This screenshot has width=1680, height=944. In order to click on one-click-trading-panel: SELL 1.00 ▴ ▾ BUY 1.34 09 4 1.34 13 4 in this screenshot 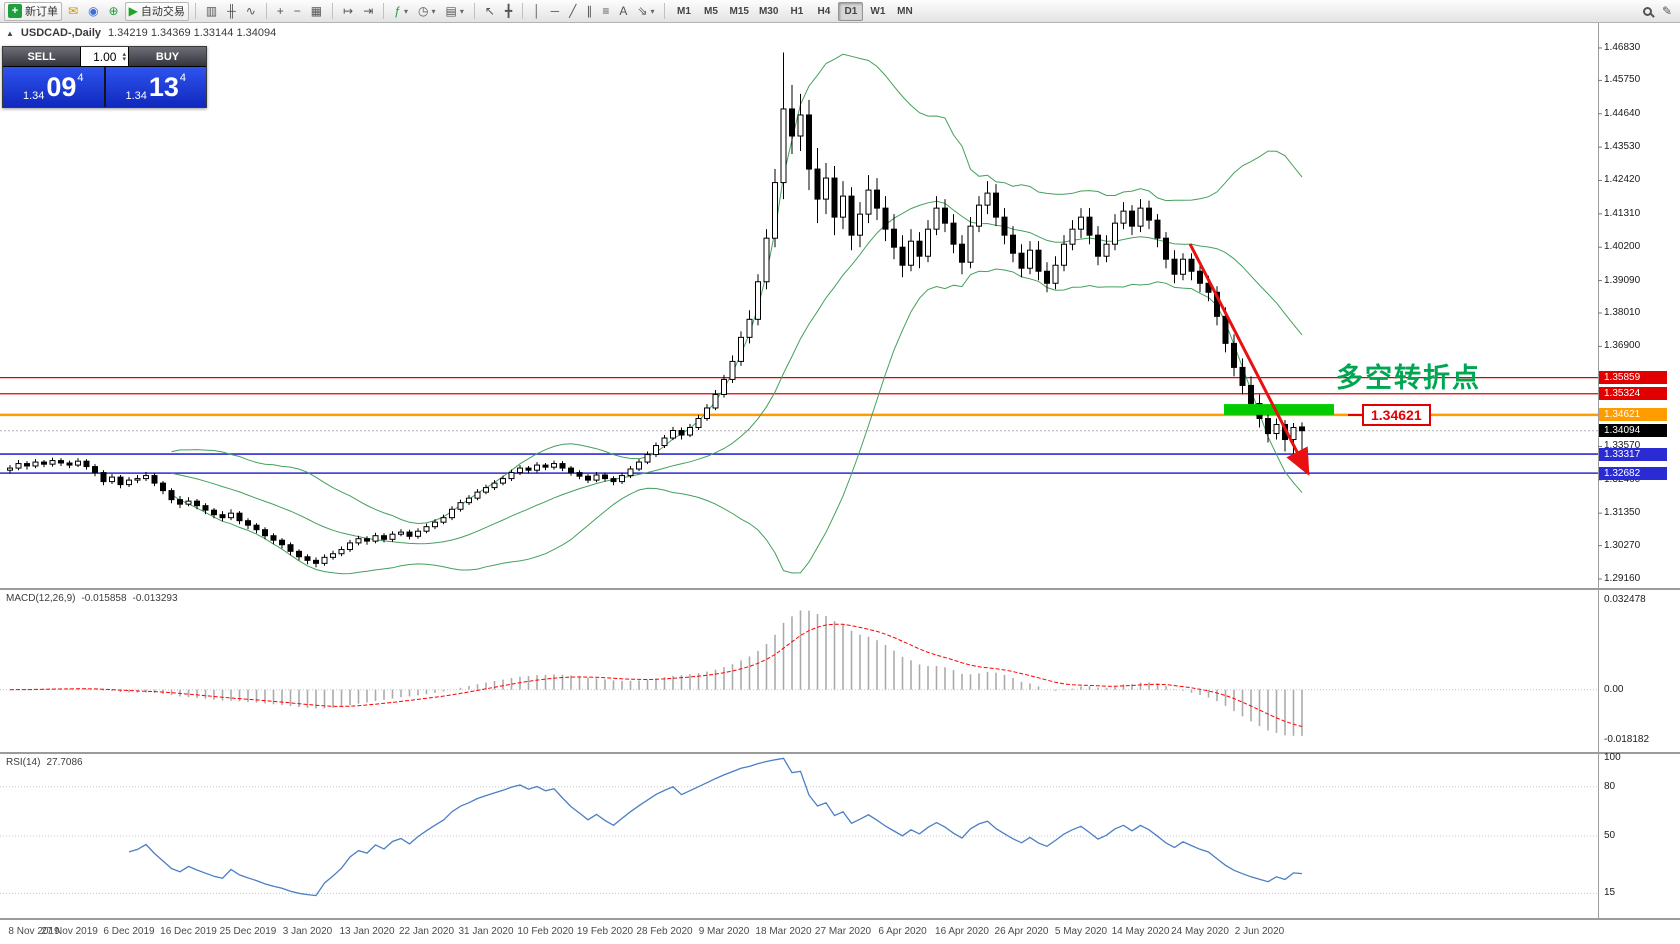, I will do `click(104, 77)`.